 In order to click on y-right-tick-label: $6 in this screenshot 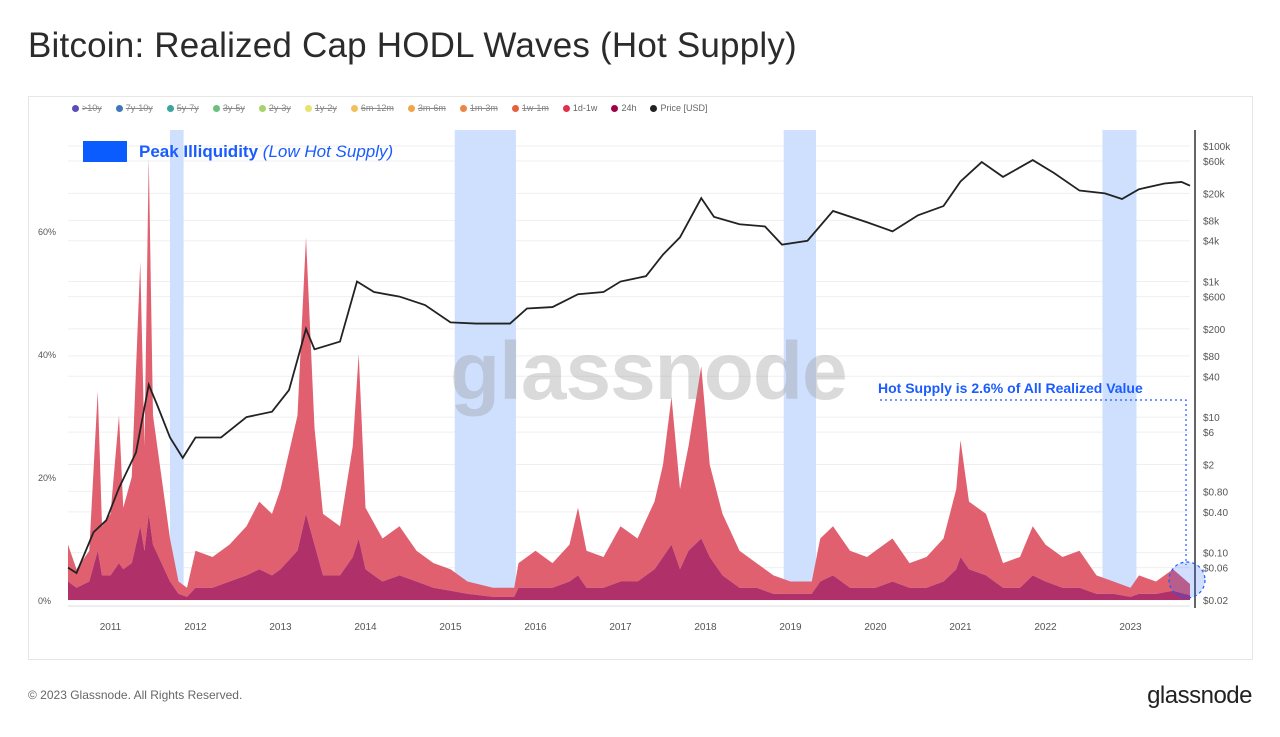, I will do `click(1209, 433)`.